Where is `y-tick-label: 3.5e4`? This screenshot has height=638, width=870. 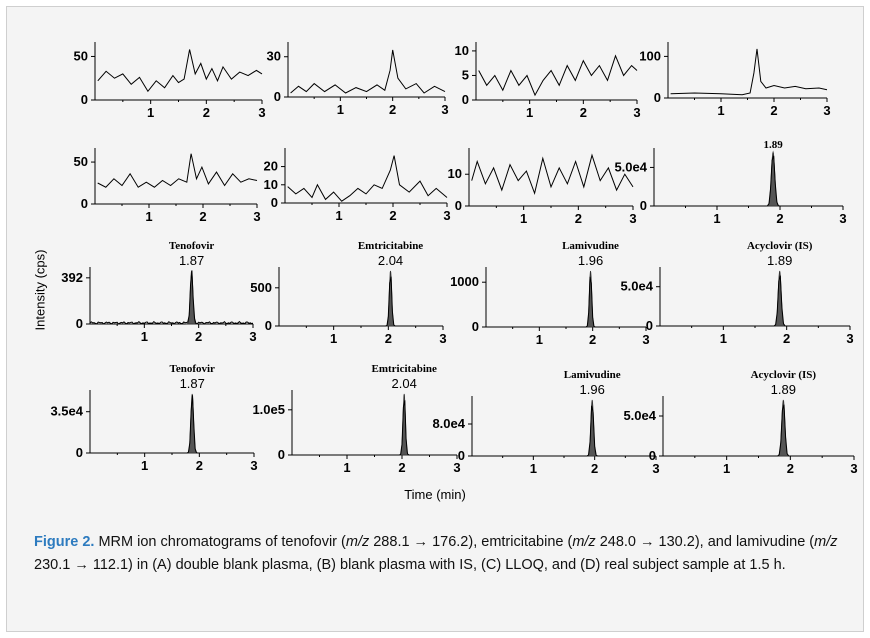 y-tick-label: 3.5e4 is located at coordinates (66, 411).